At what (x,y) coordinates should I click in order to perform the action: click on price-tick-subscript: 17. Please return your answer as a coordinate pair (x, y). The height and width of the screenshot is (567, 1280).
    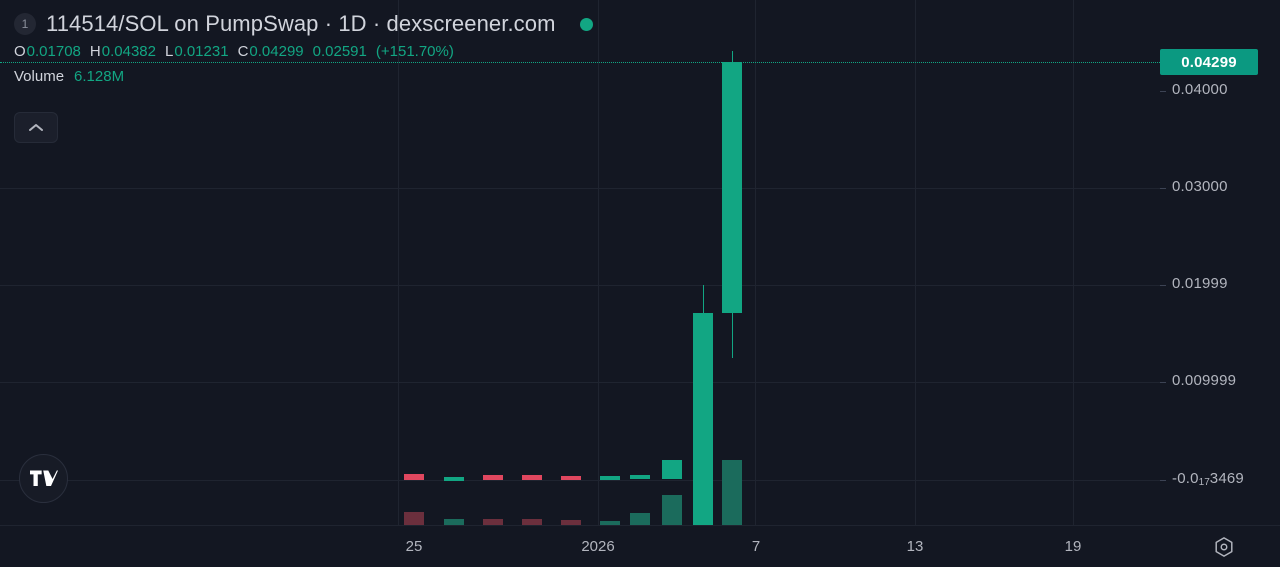
    Looking at the image, I should click on (1204, 482).